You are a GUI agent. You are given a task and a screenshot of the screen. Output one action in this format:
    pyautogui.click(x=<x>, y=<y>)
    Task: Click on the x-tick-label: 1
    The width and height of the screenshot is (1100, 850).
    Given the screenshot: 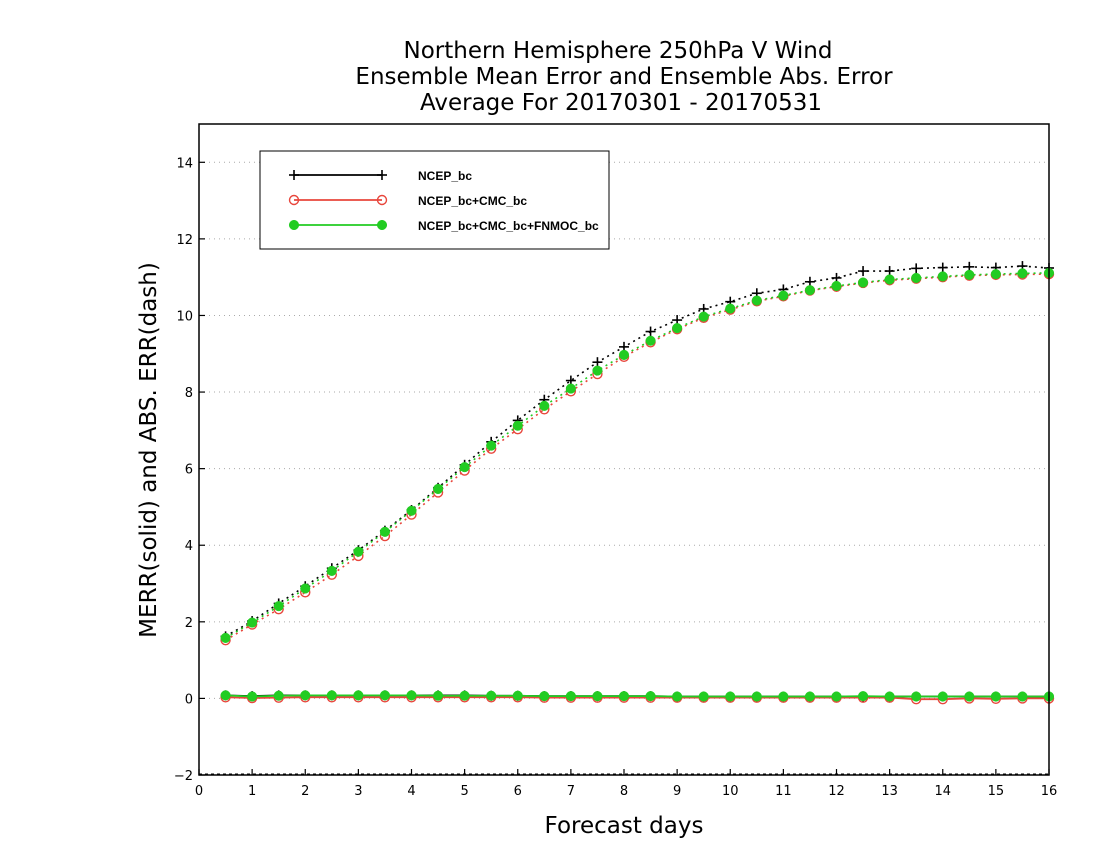 What is the action you would take?
    pyautogui.click(x=252, y=791)
    